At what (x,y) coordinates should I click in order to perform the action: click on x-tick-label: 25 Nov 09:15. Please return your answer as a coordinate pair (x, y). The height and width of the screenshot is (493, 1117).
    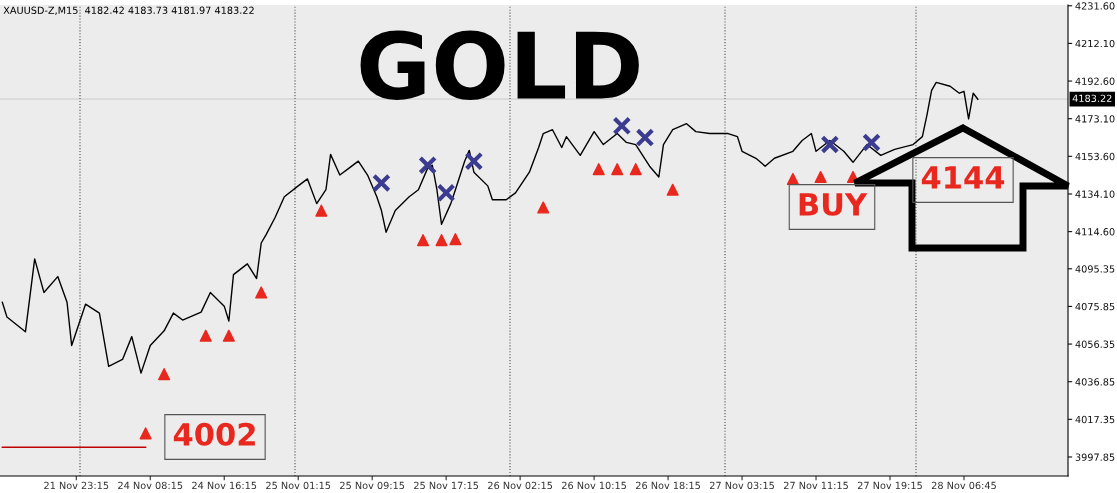
    Looking at the image, I should click on (372, 485).